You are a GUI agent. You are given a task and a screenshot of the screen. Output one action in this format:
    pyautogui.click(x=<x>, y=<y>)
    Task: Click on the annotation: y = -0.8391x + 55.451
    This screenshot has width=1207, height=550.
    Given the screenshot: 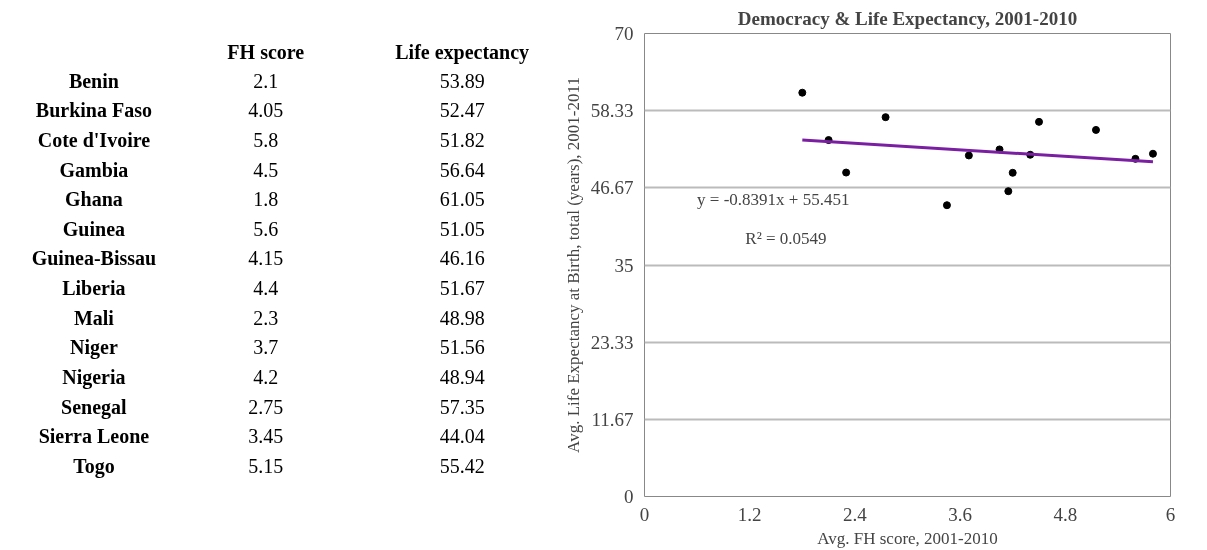 What is the action you would take?
    pyautogui.click(x=773, y=199)
    